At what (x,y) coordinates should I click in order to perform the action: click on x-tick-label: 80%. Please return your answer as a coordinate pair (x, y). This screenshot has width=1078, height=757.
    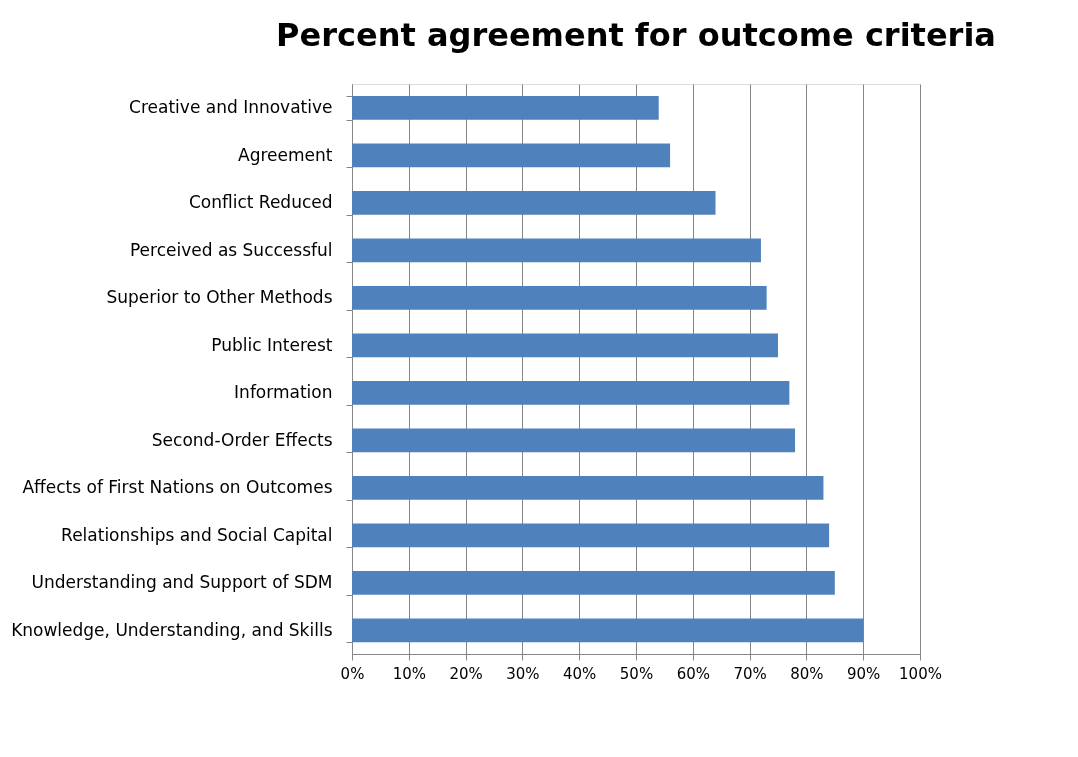
    Looking at the image, I should click on (807, 673).